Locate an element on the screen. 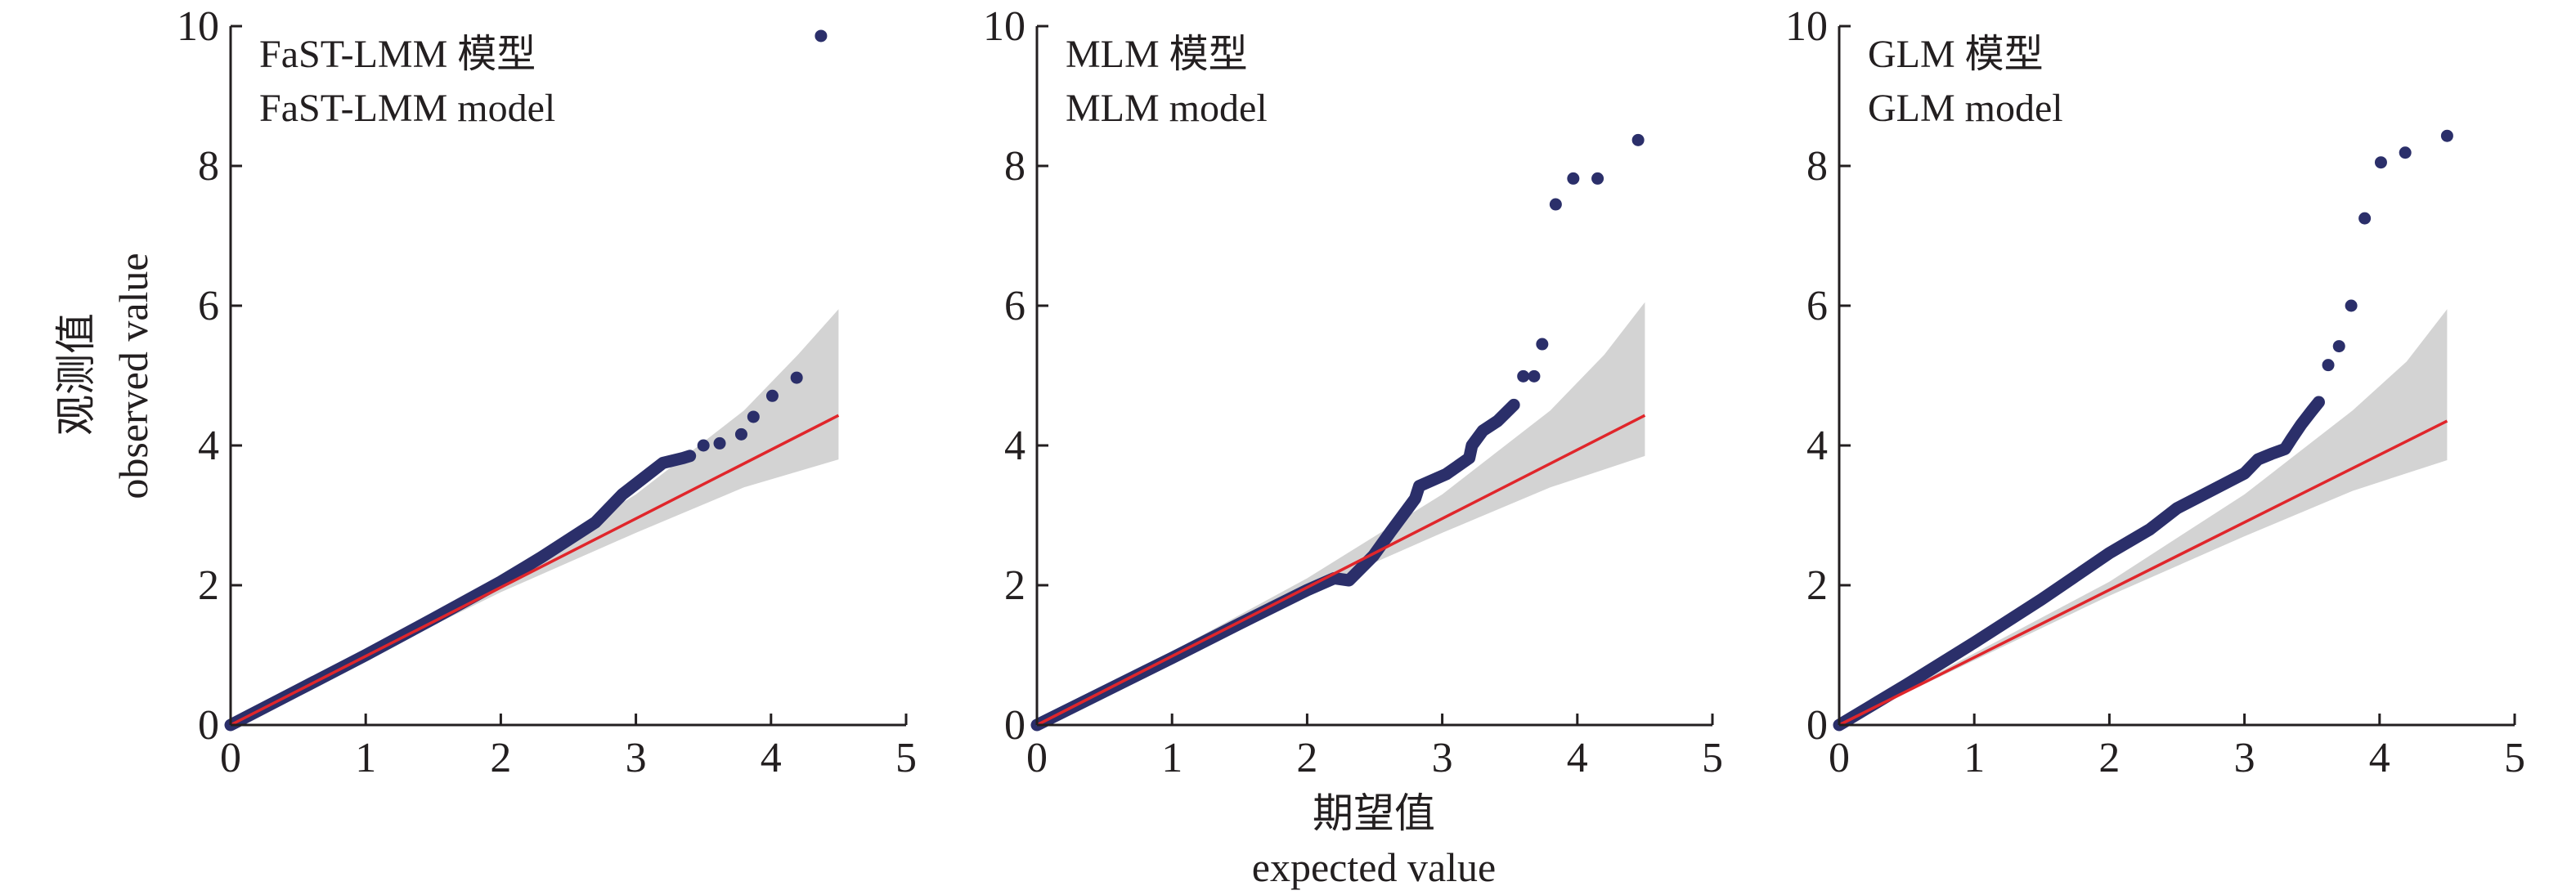 This screenshot has width=2576, height=895. y-axis-title-cn: 观测值 is located at coordinates (76, 374).